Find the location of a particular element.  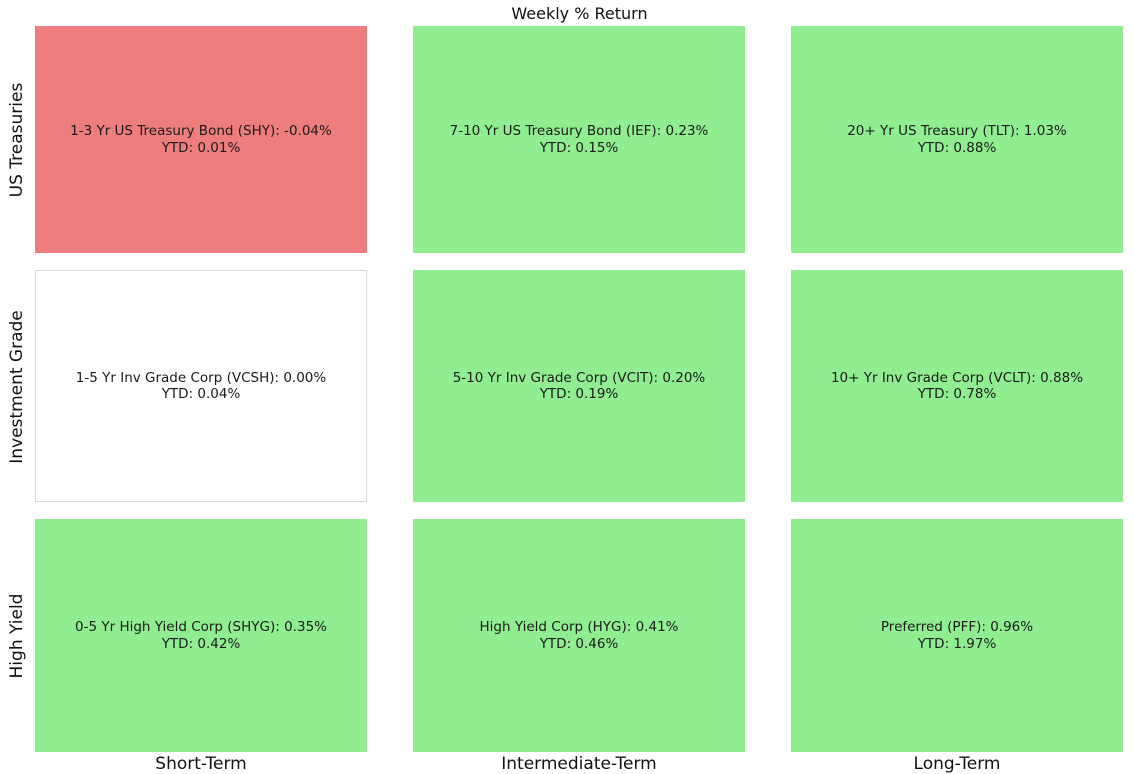

cell-return-text: 0-5 Yr High Yield Corp (SHYG): 0.35% is located at coordinates (201, 627).